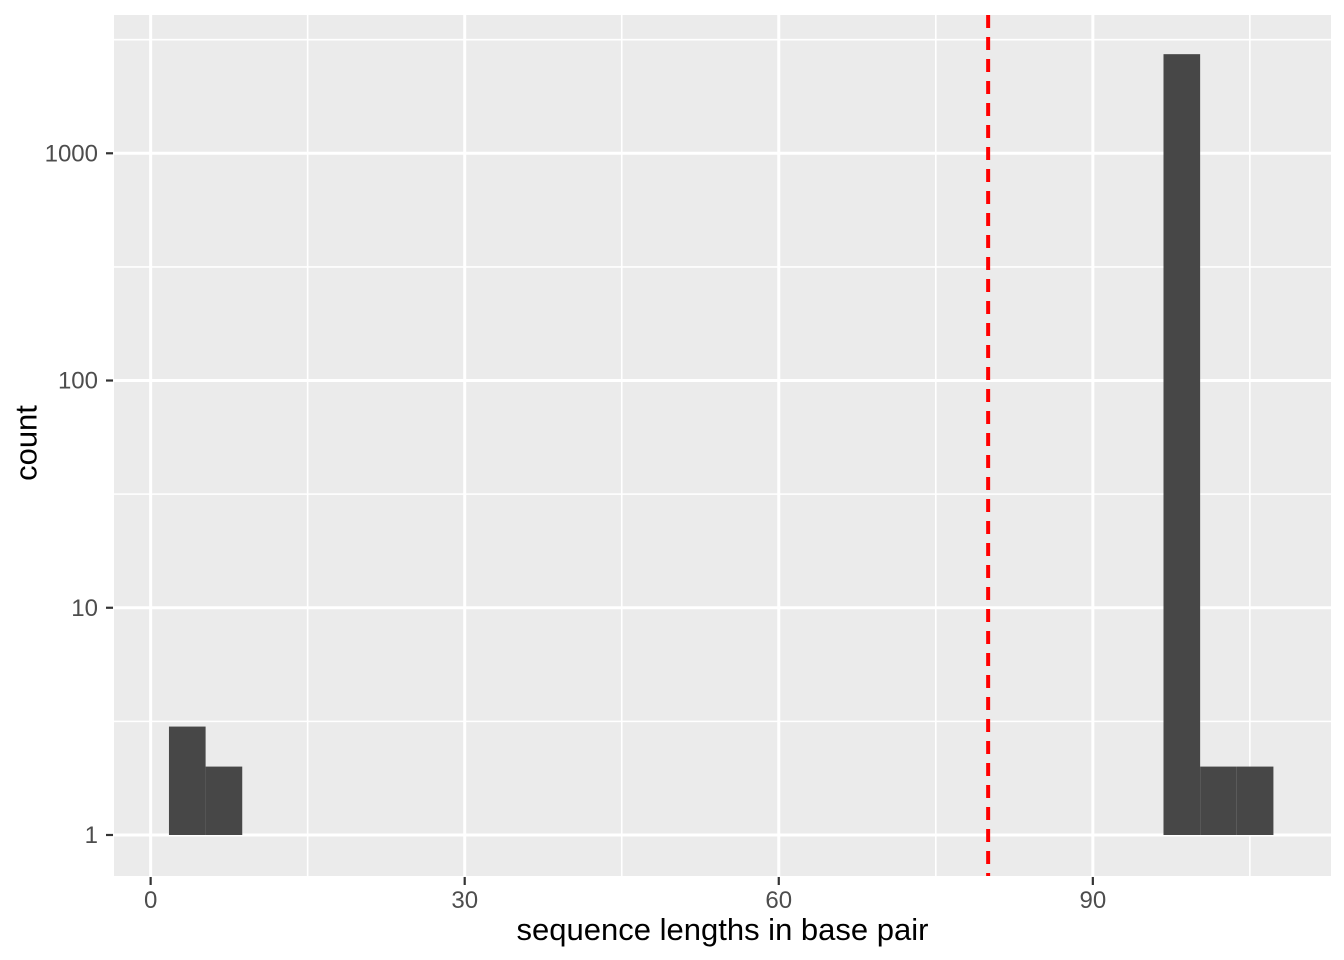 This screenshot has width=1344, height=960. I want to click on x-tick-label: 90, so click(1092, 900).